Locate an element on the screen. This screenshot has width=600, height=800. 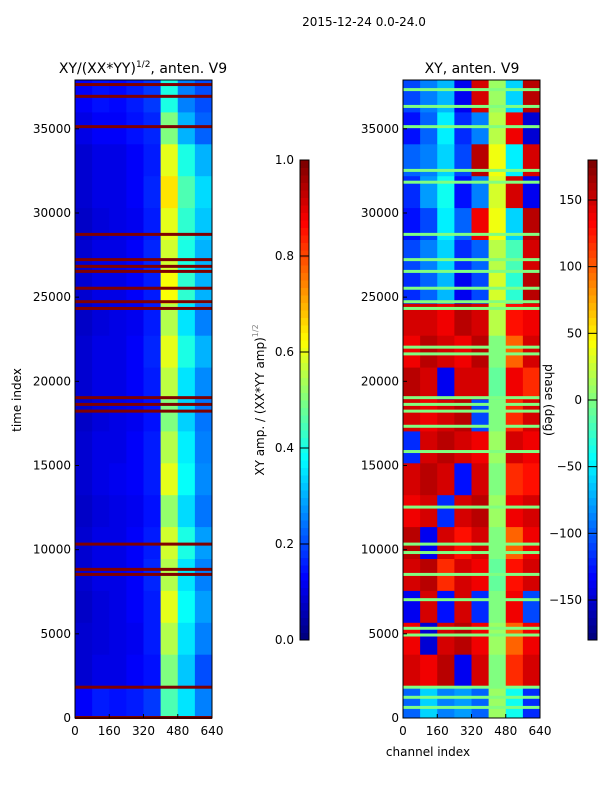
colorbar-tick-label: −50 is located at coordinates (569, 467).